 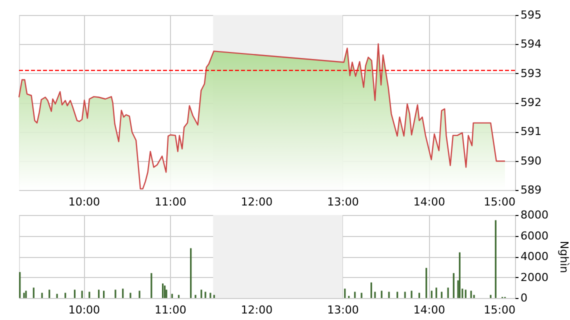 I want to click on y-tick-label: 6000, so click(x=534, y=235).